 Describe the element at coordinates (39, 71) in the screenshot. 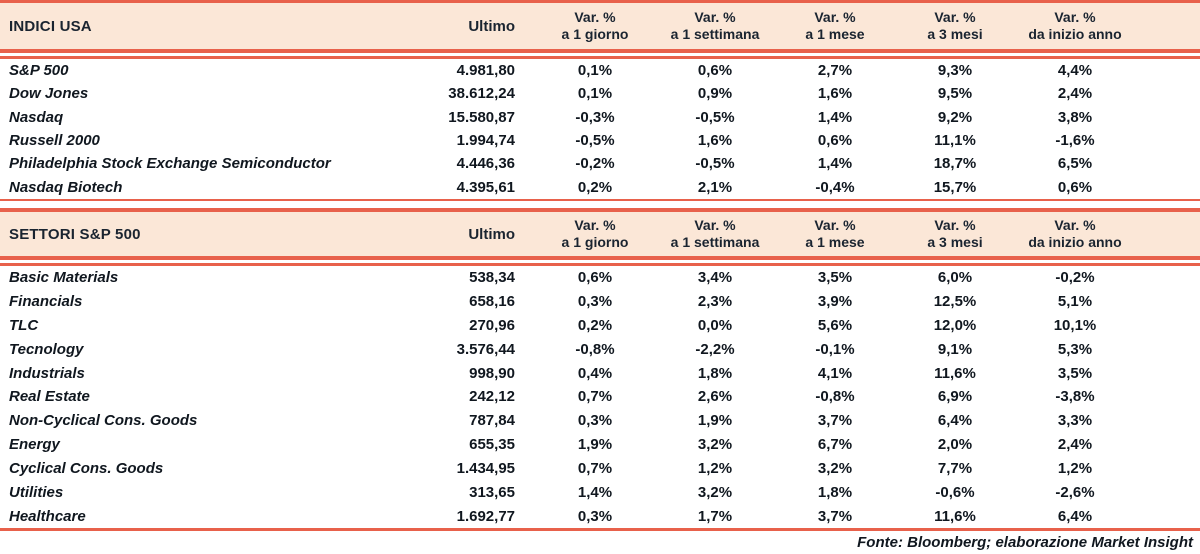

I see `row-label: S&P 500` at that location.